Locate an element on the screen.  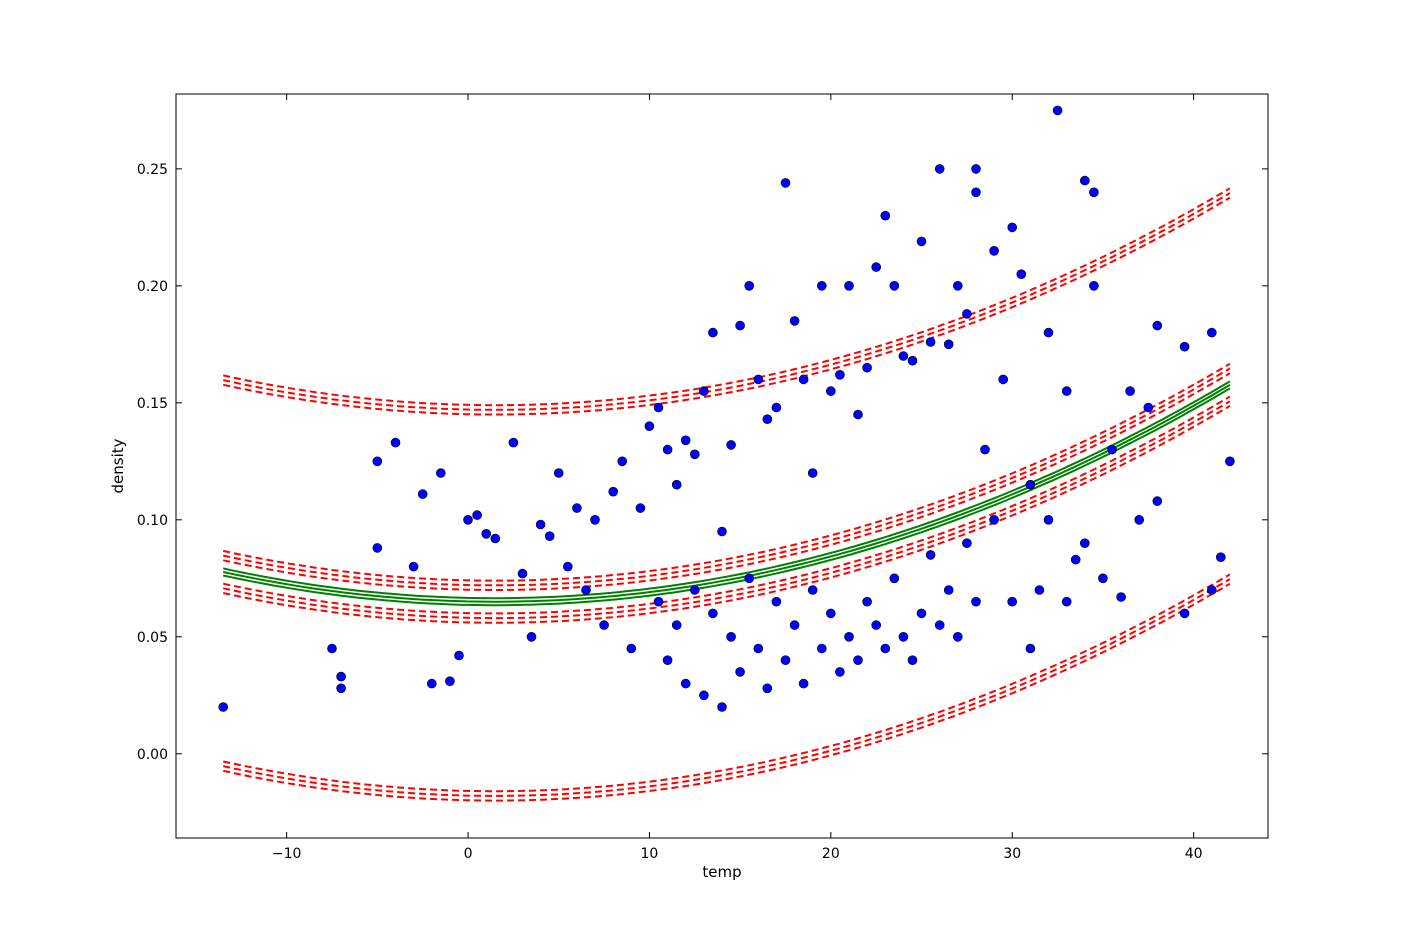
y-axis-label: density is located at coordinates (118, 465).